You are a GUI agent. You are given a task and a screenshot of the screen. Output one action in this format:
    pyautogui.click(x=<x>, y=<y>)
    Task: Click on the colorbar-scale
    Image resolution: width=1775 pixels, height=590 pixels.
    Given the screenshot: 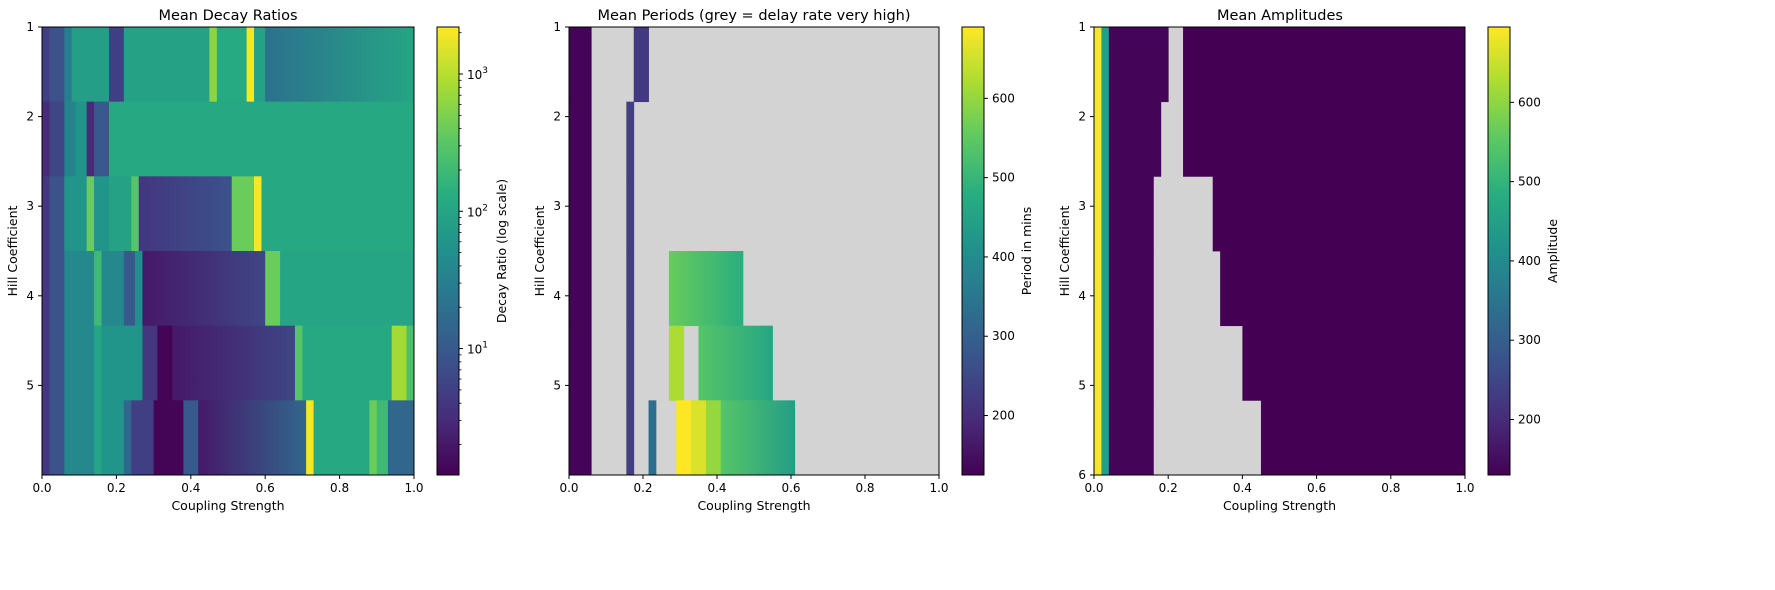 What is the action you would take?
    pyautogui.click(x=1499, y=251)
    